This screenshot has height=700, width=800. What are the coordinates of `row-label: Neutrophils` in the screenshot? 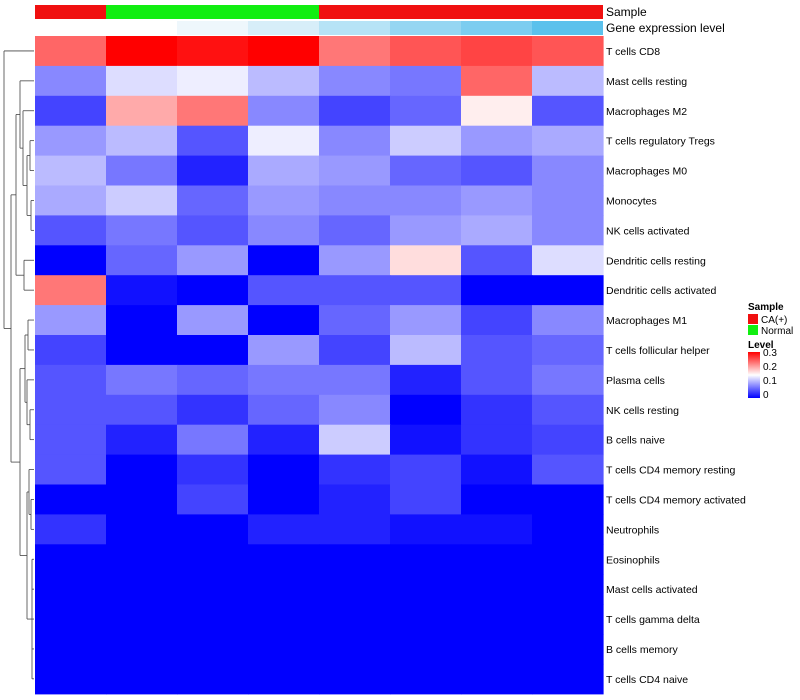 It's located at (632, 530).